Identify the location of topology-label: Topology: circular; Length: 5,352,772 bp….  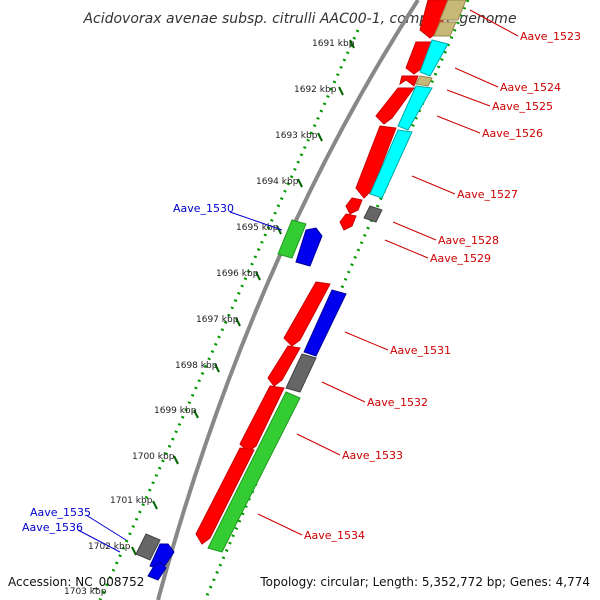
(424, 582).